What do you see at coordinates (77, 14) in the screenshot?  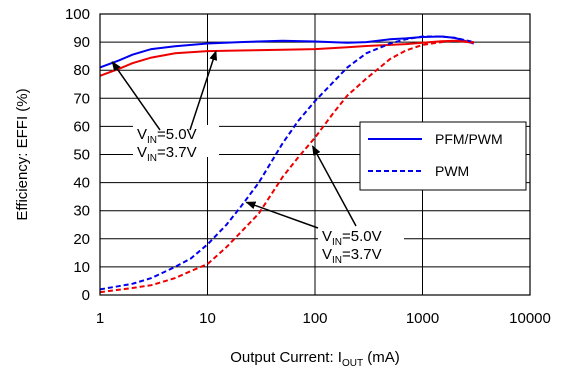 I see `y-tick-label: 100` at bounding box center [77, 14].